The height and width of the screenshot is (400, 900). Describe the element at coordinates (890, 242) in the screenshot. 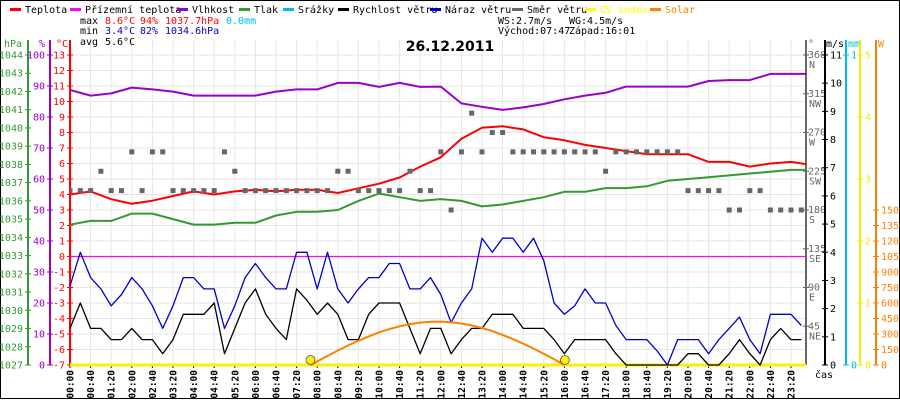

I see `solar-axis-tick-label: 1200` at that location.